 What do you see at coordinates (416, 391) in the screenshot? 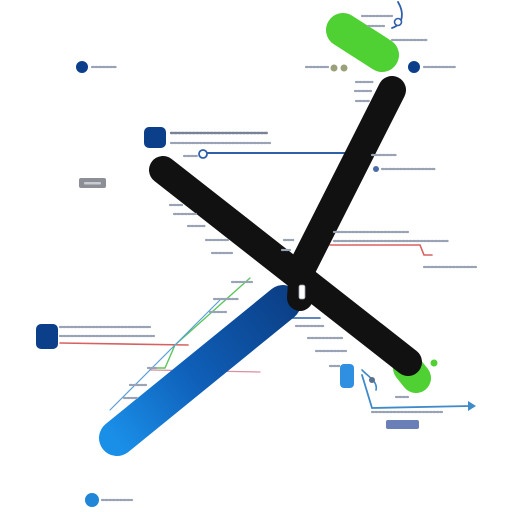
I see `leader-line-teal-bottom` at bounding box center [416, 391].